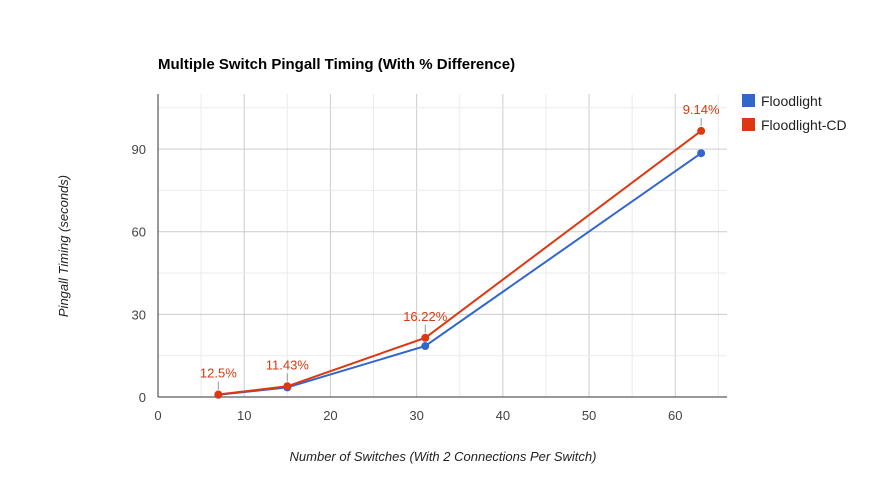 This screenshot has width=885, height=492. I want to click on legend-label: Floodlight, so click(791, 101).